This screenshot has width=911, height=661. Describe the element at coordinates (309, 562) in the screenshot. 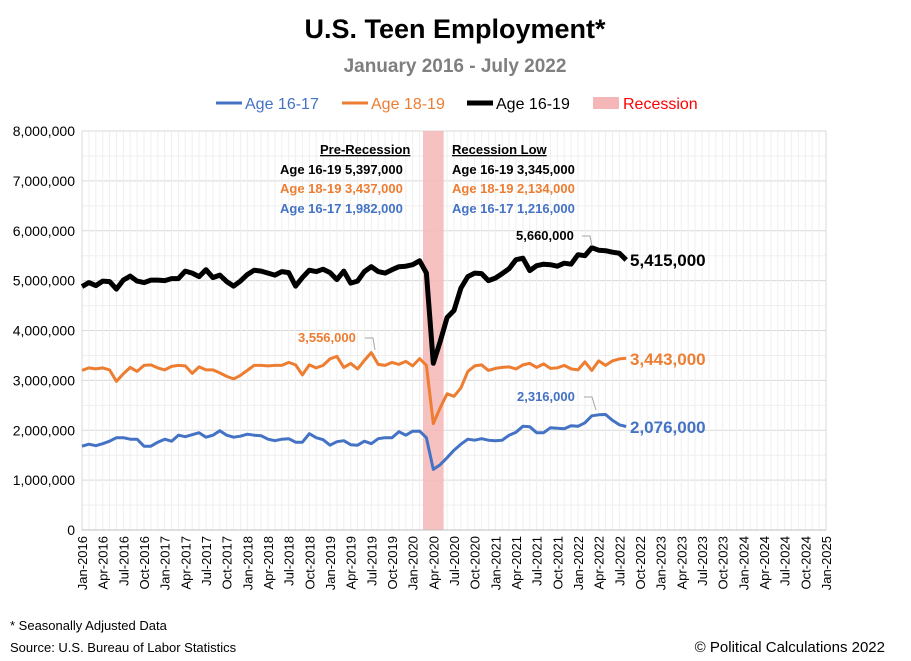

I see `x-tick-label: Oct-2018` at that location.